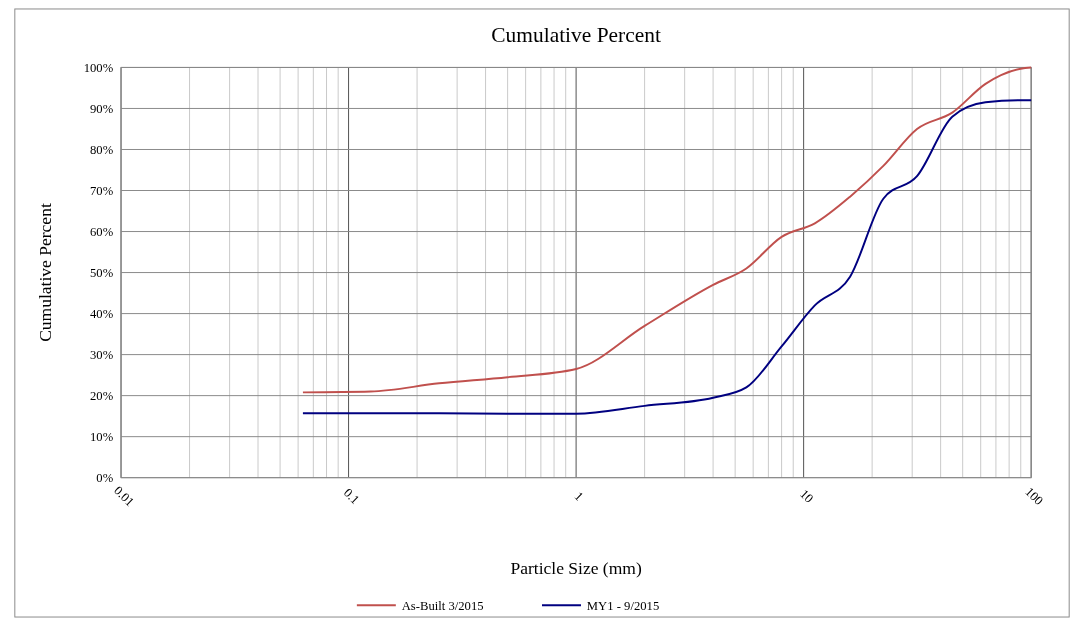 This screenshot has width=1084, height=626. Describe the element at coordinates (442, 605) in the screenshot. I see `legend-label: As-Built 3/2015` at that location.